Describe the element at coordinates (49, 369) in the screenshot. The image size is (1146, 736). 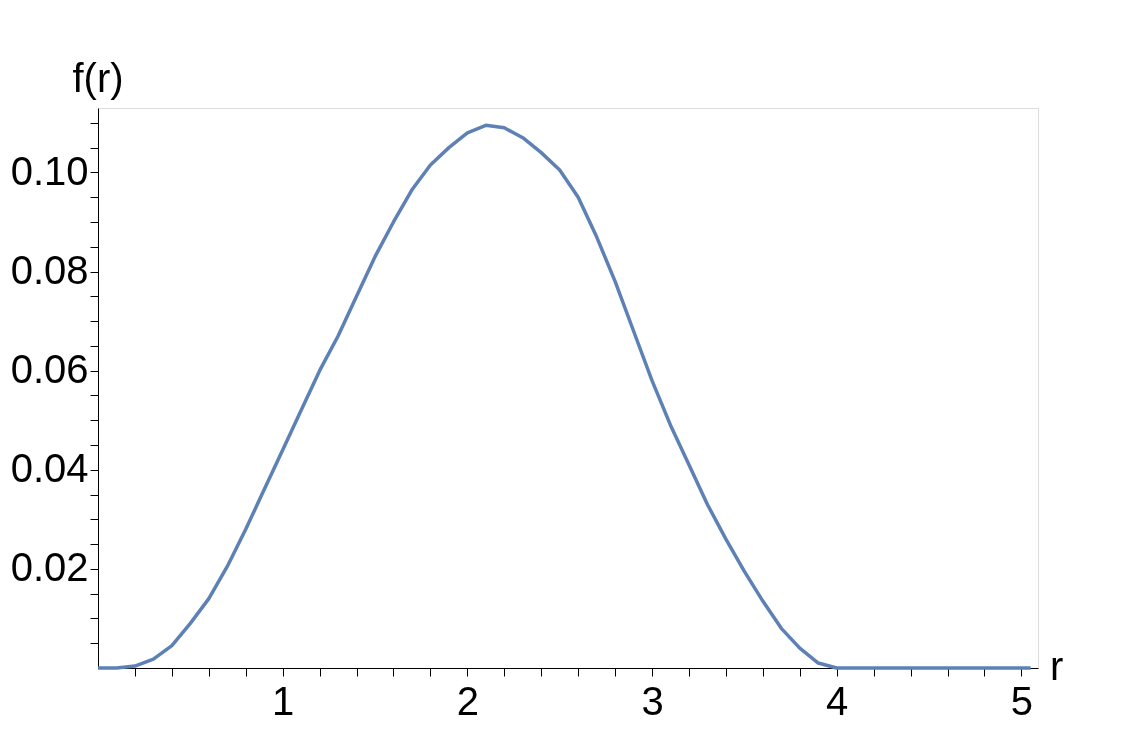
I see `y-tick-label: 0.06` at that location.